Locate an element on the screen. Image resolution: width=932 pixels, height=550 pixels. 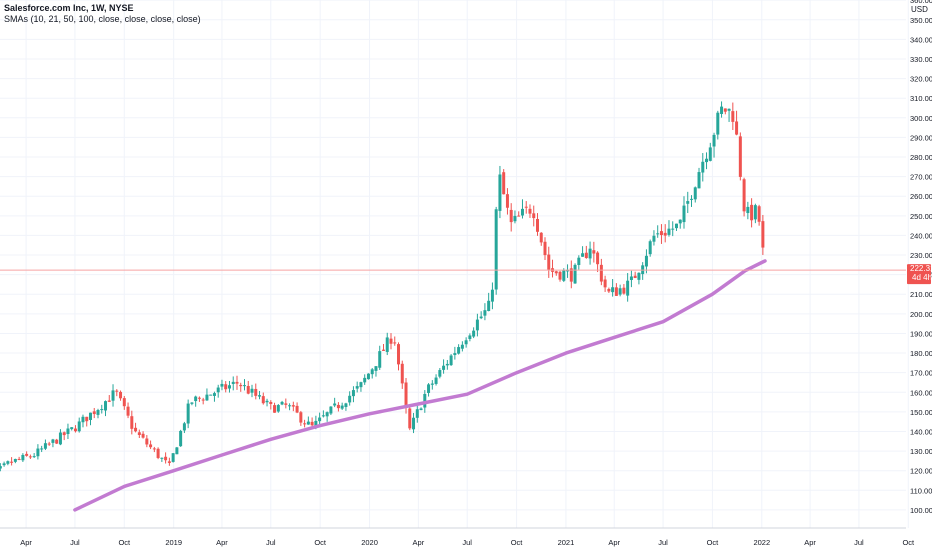
y-tick-label: 140.00 is located at coordinates (921, 431).